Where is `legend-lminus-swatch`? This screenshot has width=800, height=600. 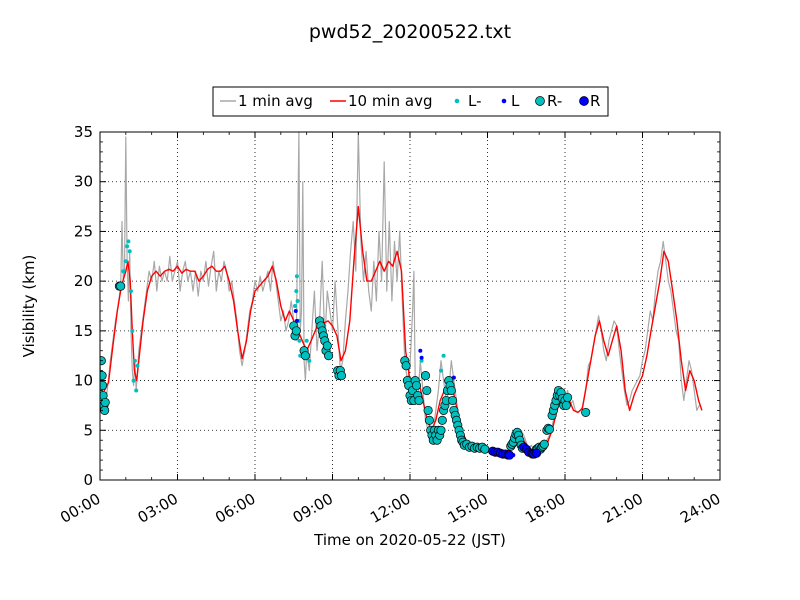
legend-lminus-swatch is located at coordinates (457, 101).